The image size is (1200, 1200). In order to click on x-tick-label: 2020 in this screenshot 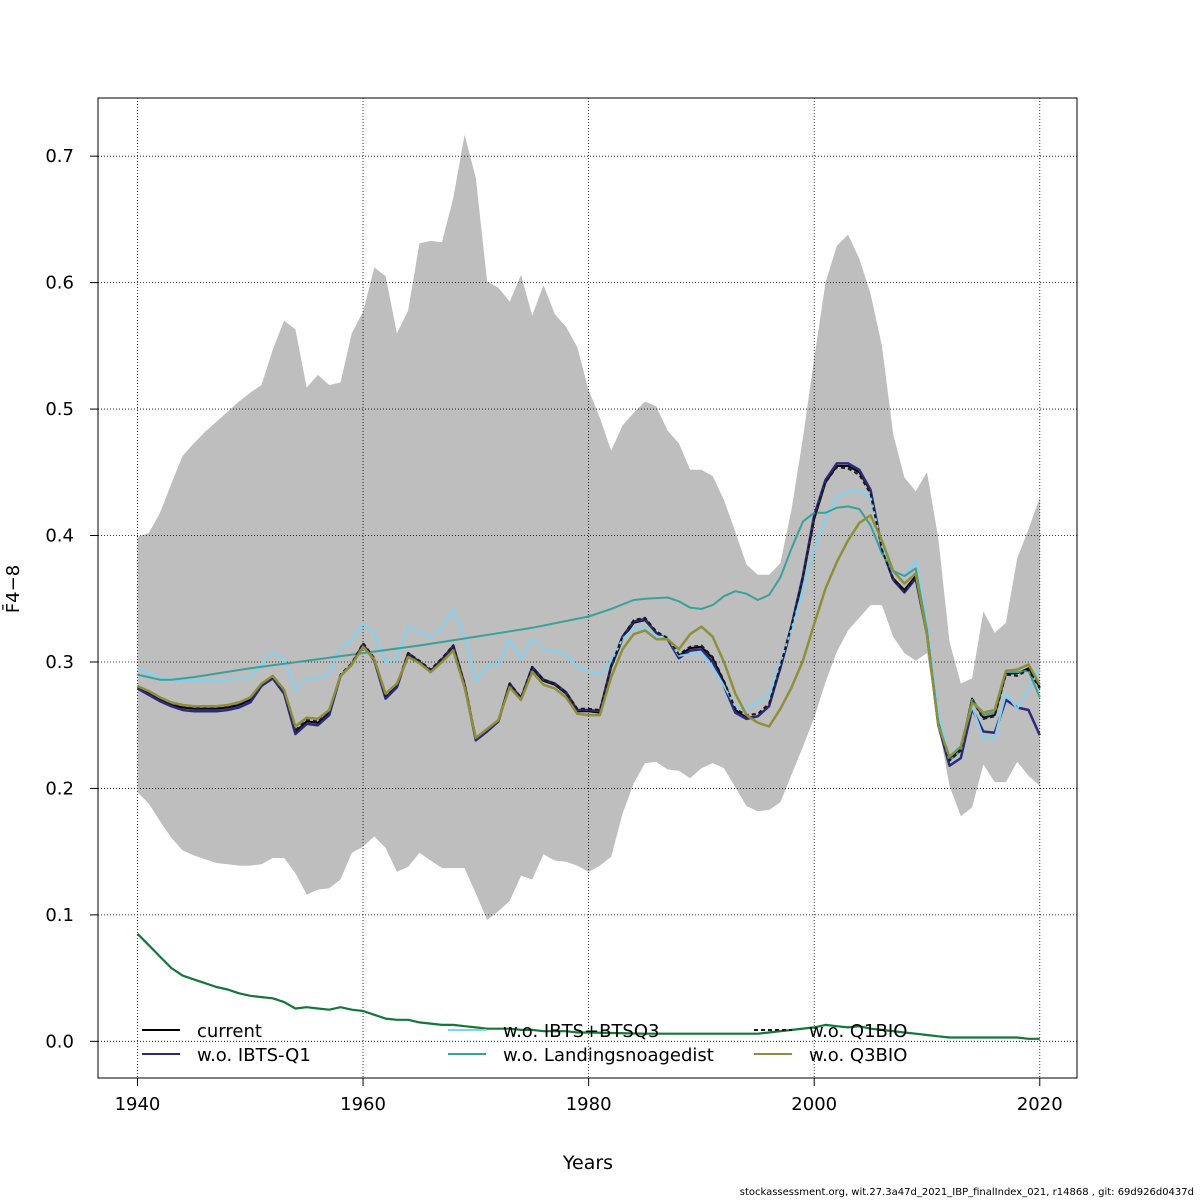, I will do `click(1040, 1104)`.